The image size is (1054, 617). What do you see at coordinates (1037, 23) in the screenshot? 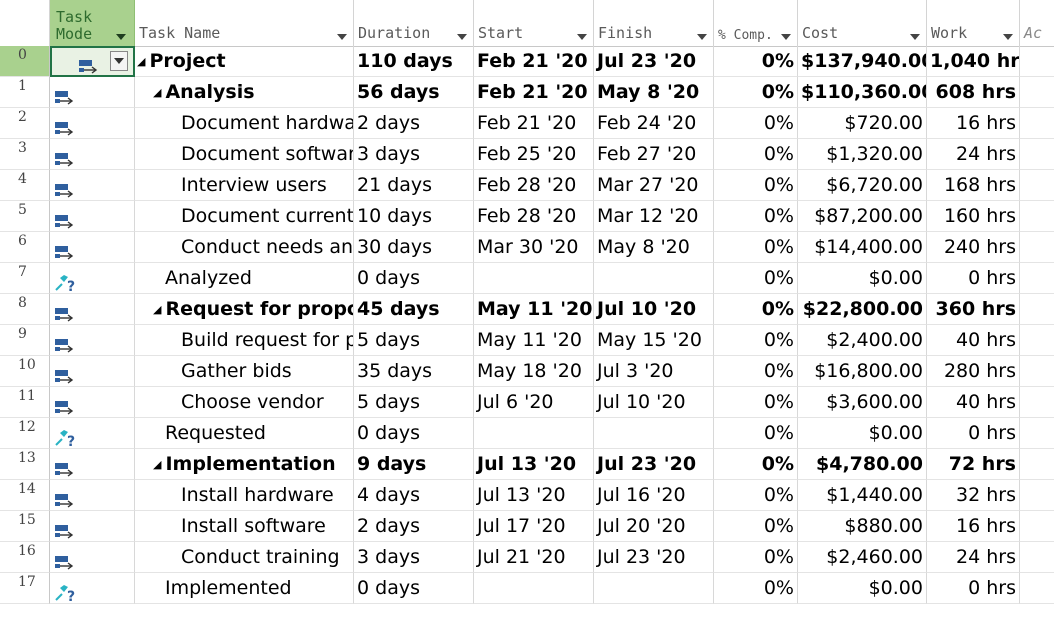
I see `column-header-add-new: Ac` at bounding box center [1037, 23].